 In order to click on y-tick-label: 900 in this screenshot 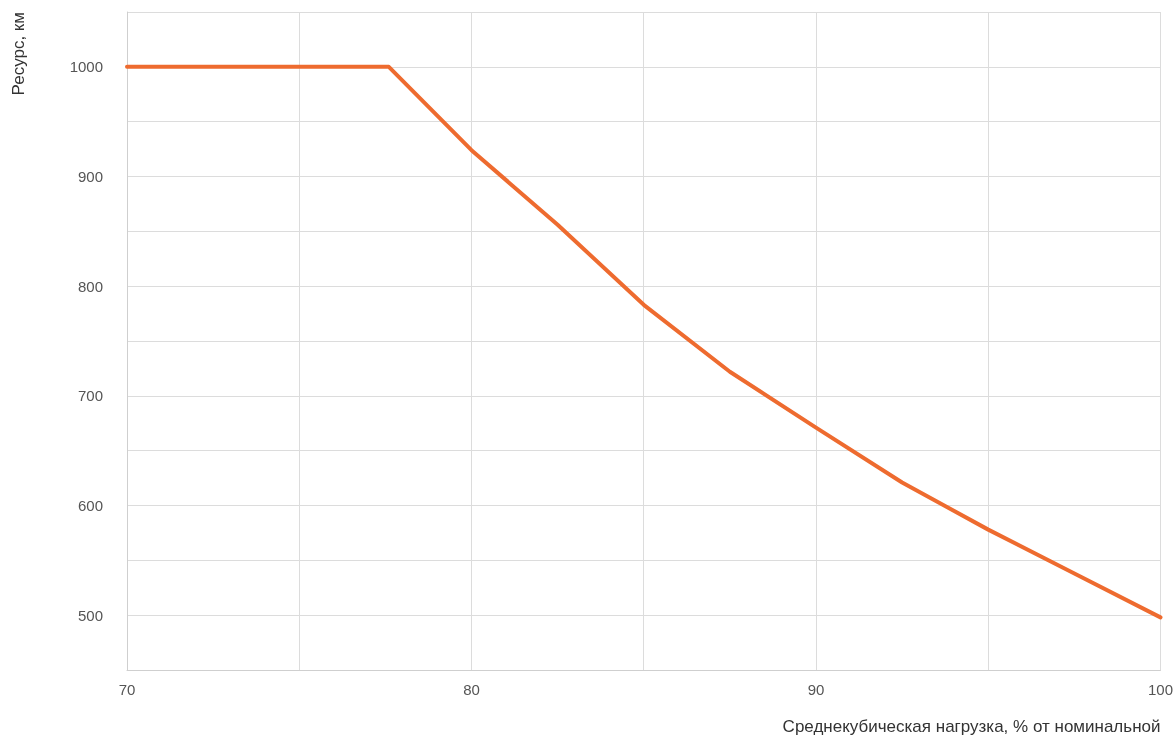, I will do `click(90, 176)`.